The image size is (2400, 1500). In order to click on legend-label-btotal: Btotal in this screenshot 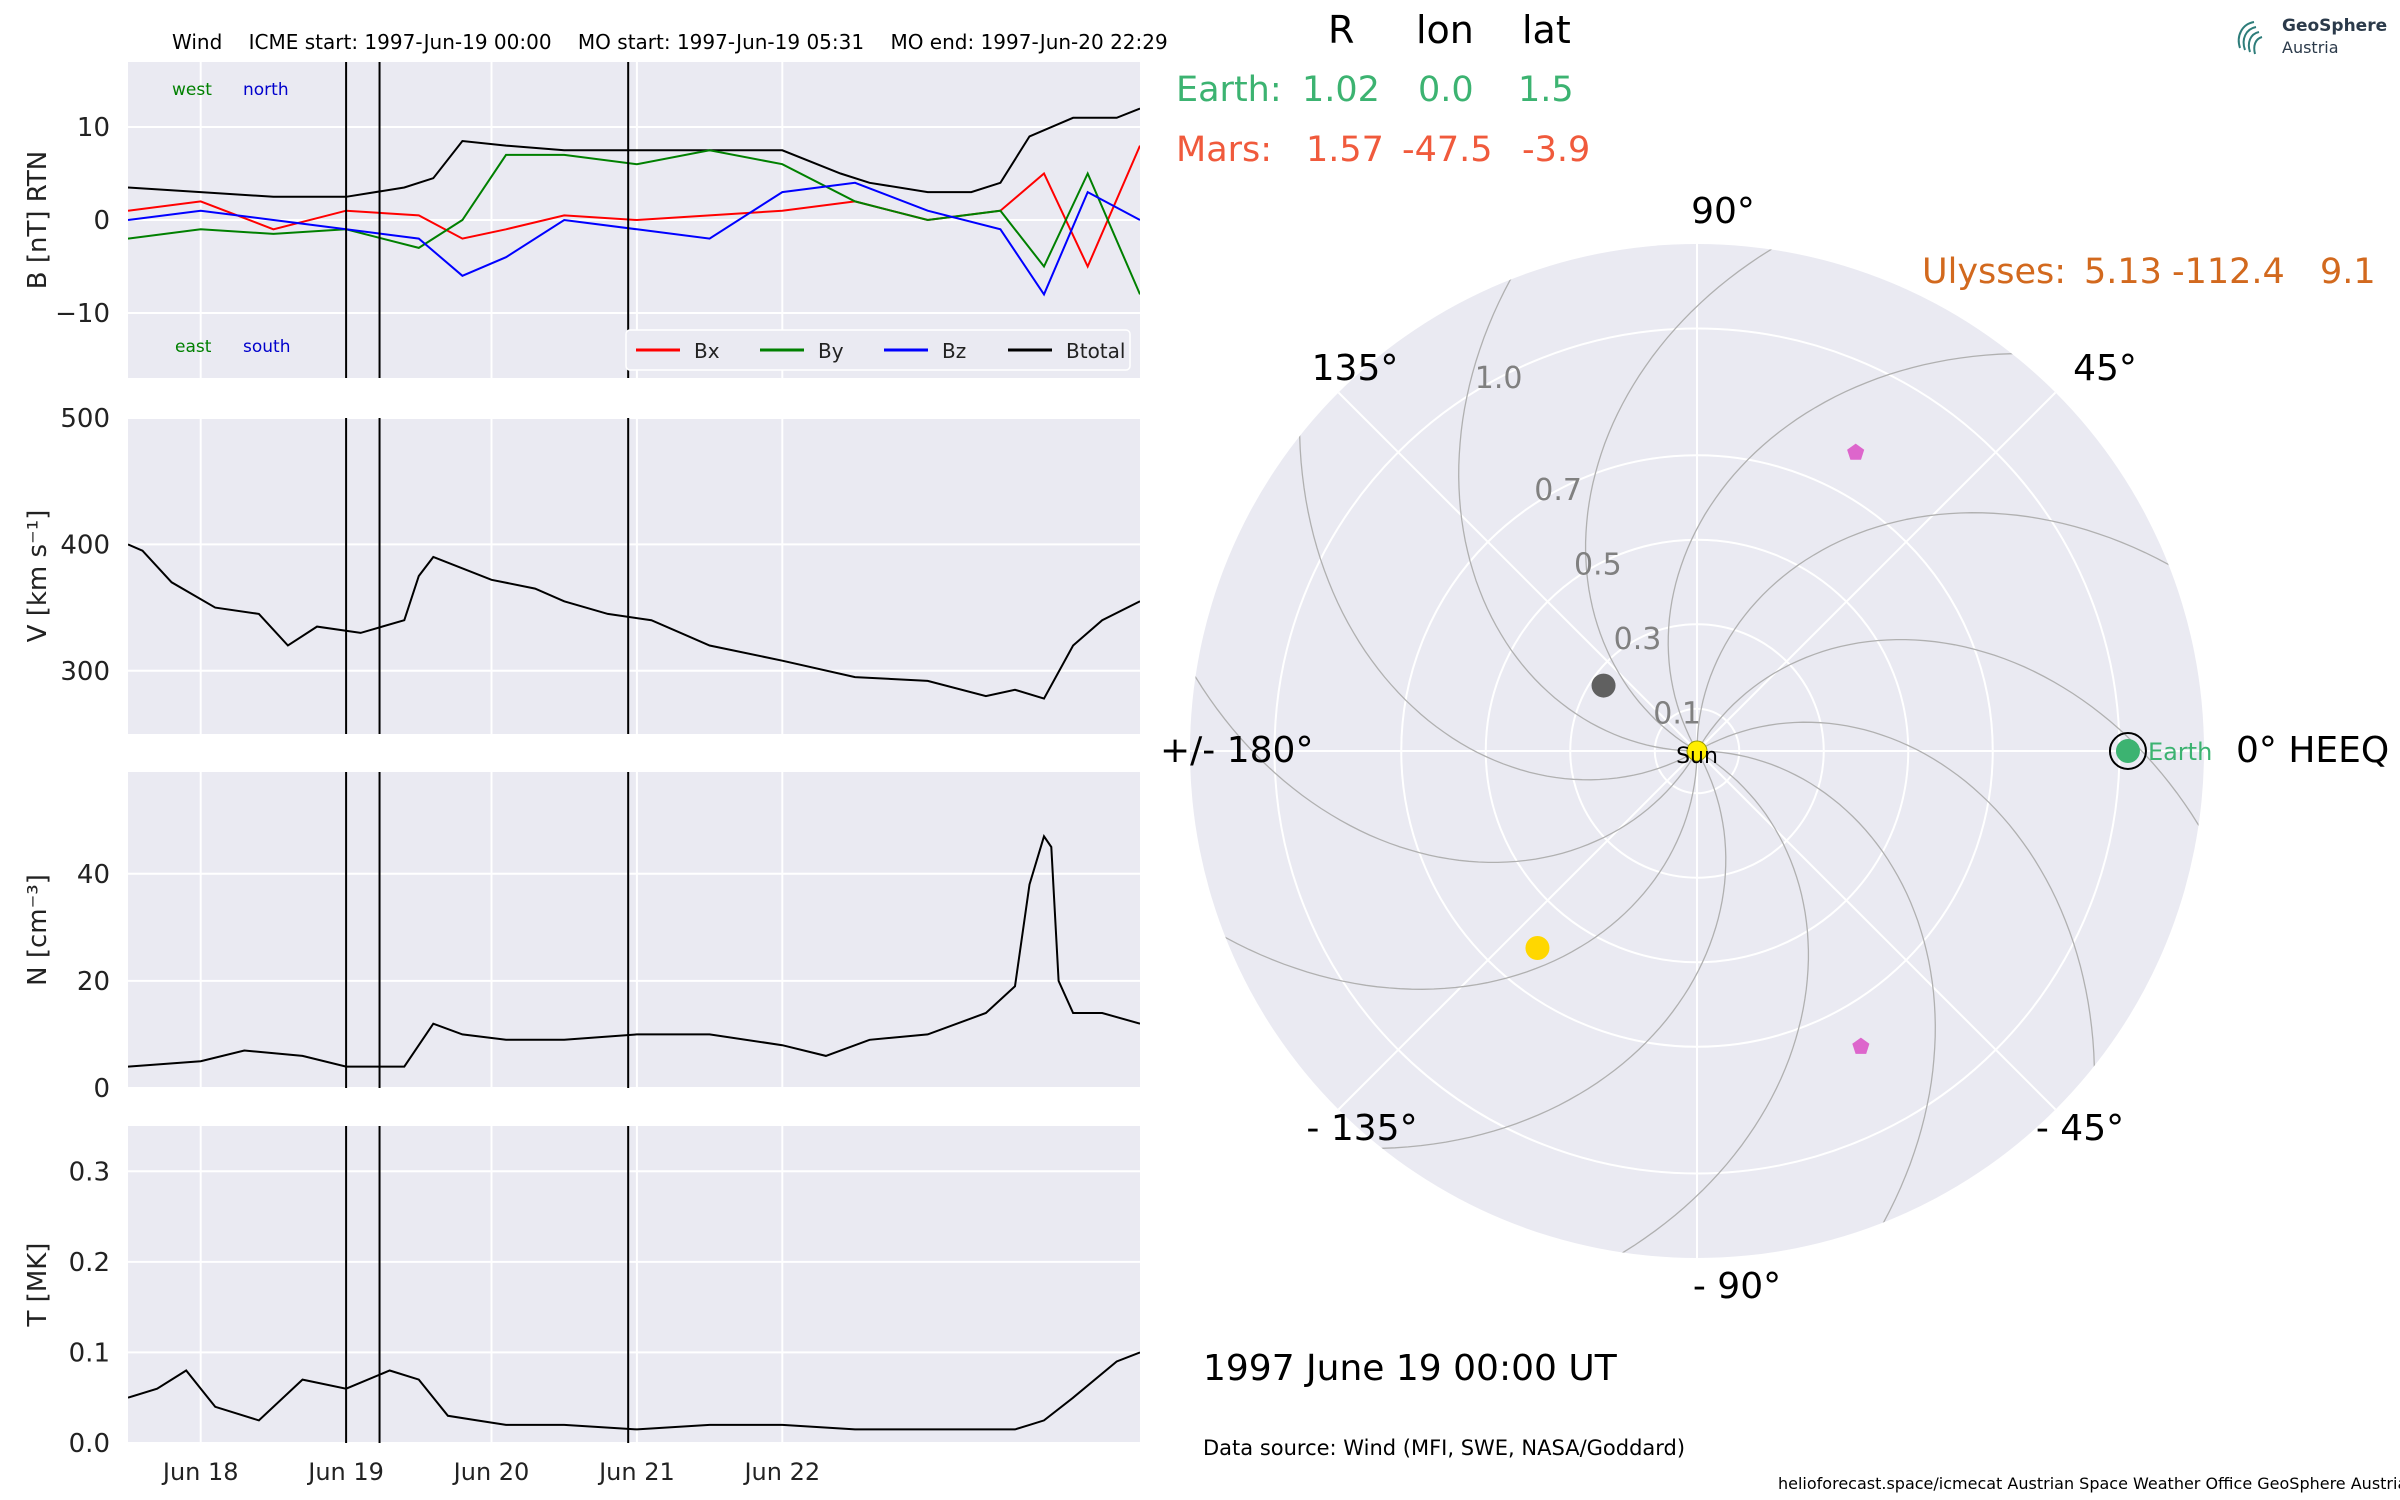, I will do `click(1095, 351)`.